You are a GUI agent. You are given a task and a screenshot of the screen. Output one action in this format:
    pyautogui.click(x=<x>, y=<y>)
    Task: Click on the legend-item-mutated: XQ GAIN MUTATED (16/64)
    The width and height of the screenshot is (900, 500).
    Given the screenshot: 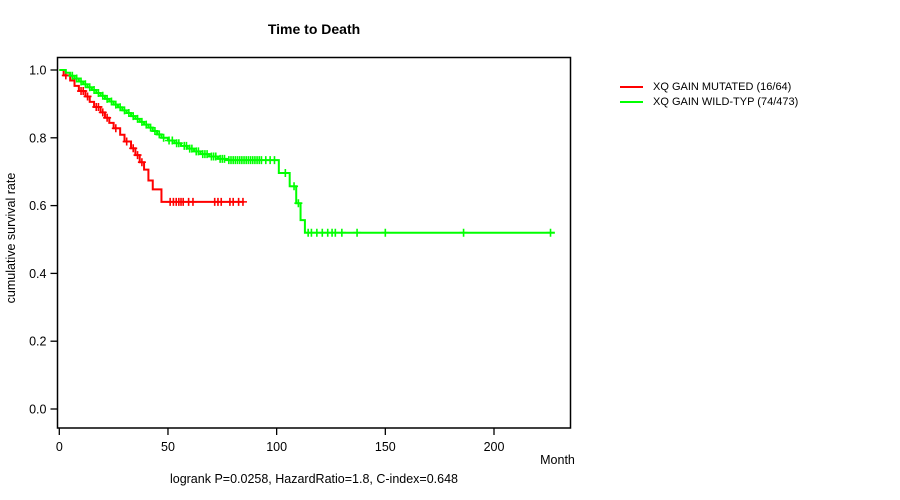 What is the action you would take?
    pyautogui.click(x=709, y=86)
    